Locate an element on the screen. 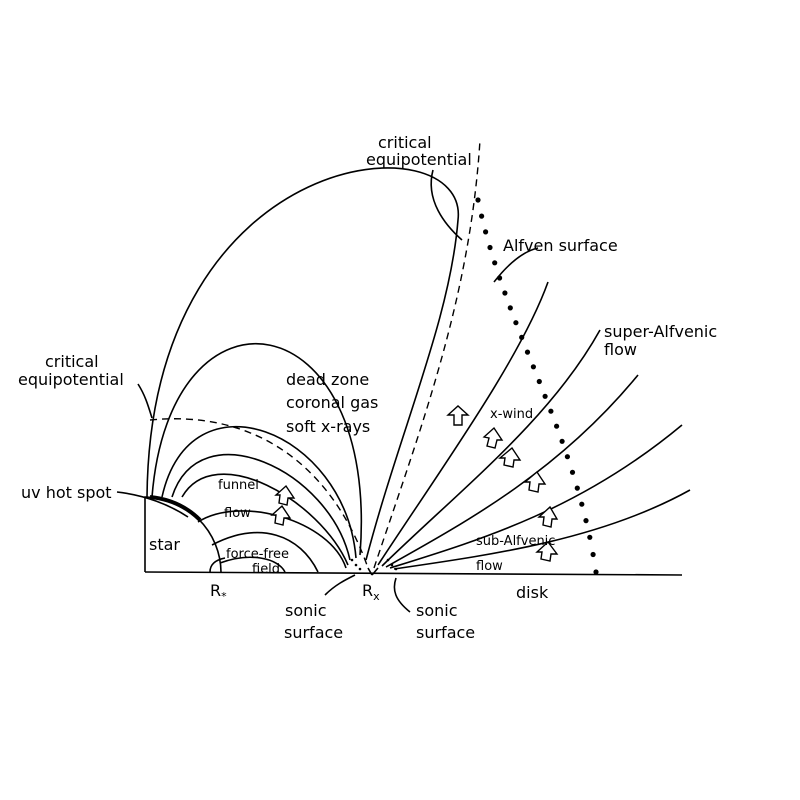 The image size is (800, 800). leader-rx is located at coordinates (373, 571).